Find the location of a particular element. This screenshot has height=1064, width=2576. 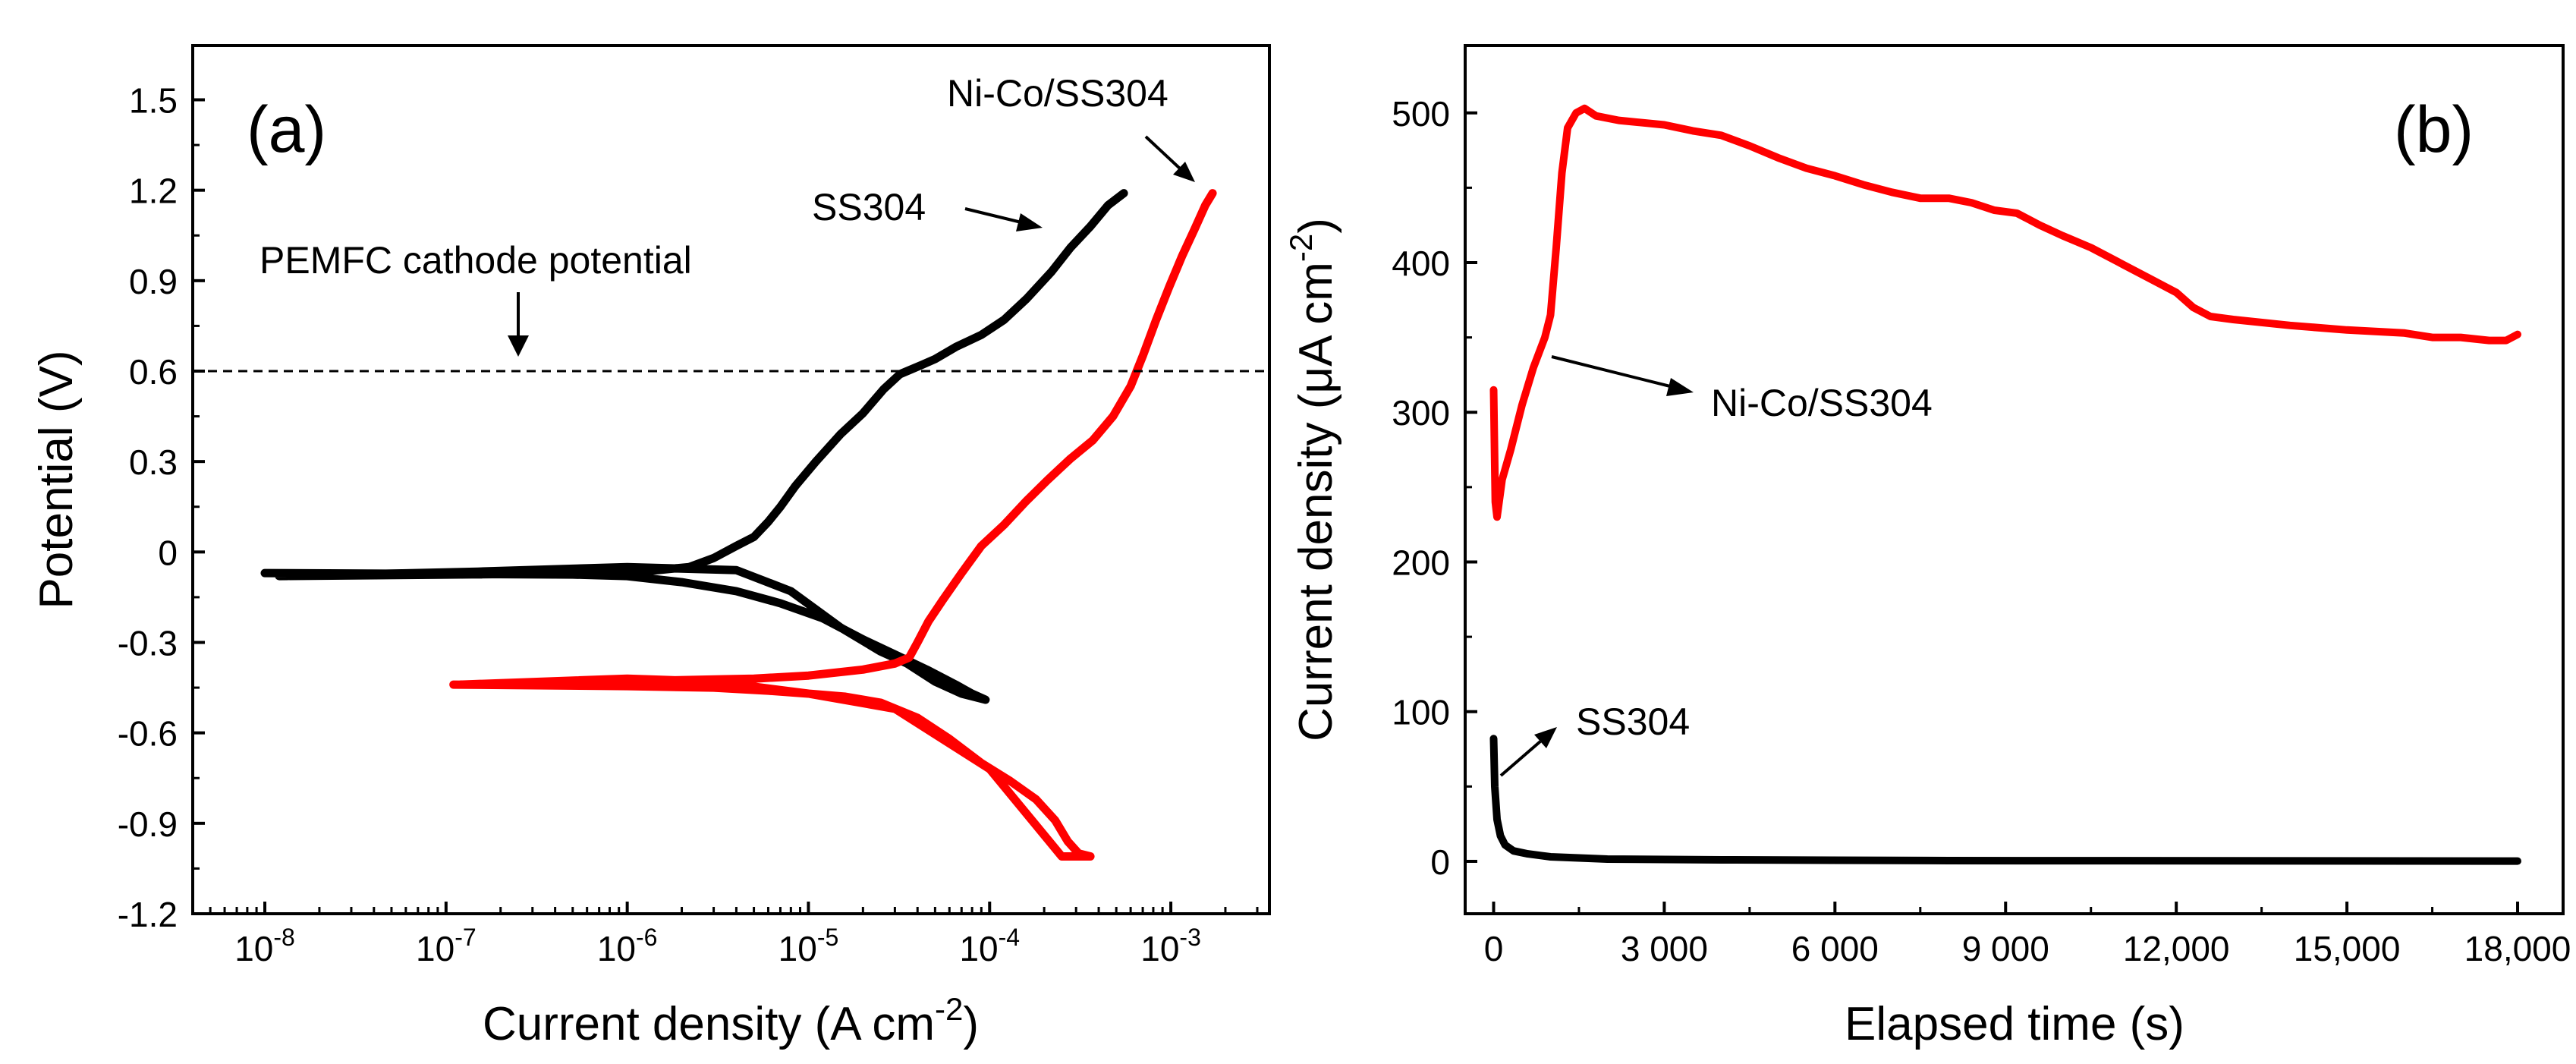

panel-a-x-tick-label: 10⁻⁶ is located at coordinates (627, 946).